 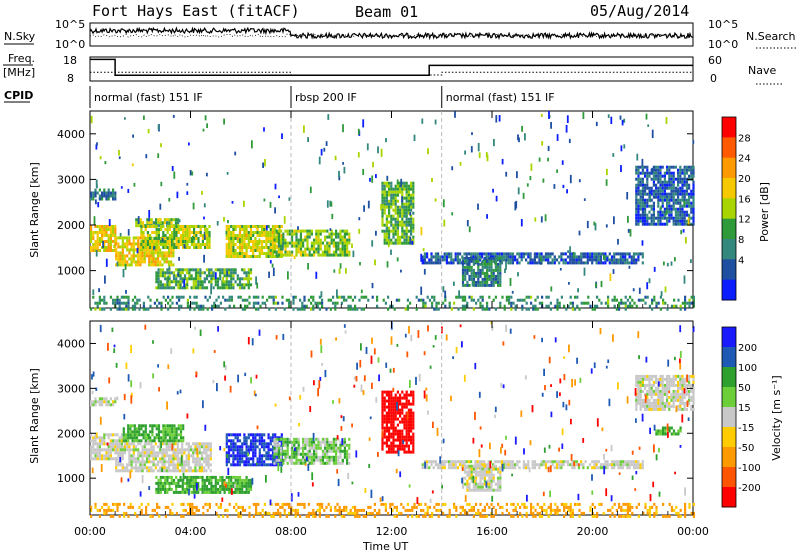 I want to click on power-y-label: Slant Range [km], so click(x=34, y=210).